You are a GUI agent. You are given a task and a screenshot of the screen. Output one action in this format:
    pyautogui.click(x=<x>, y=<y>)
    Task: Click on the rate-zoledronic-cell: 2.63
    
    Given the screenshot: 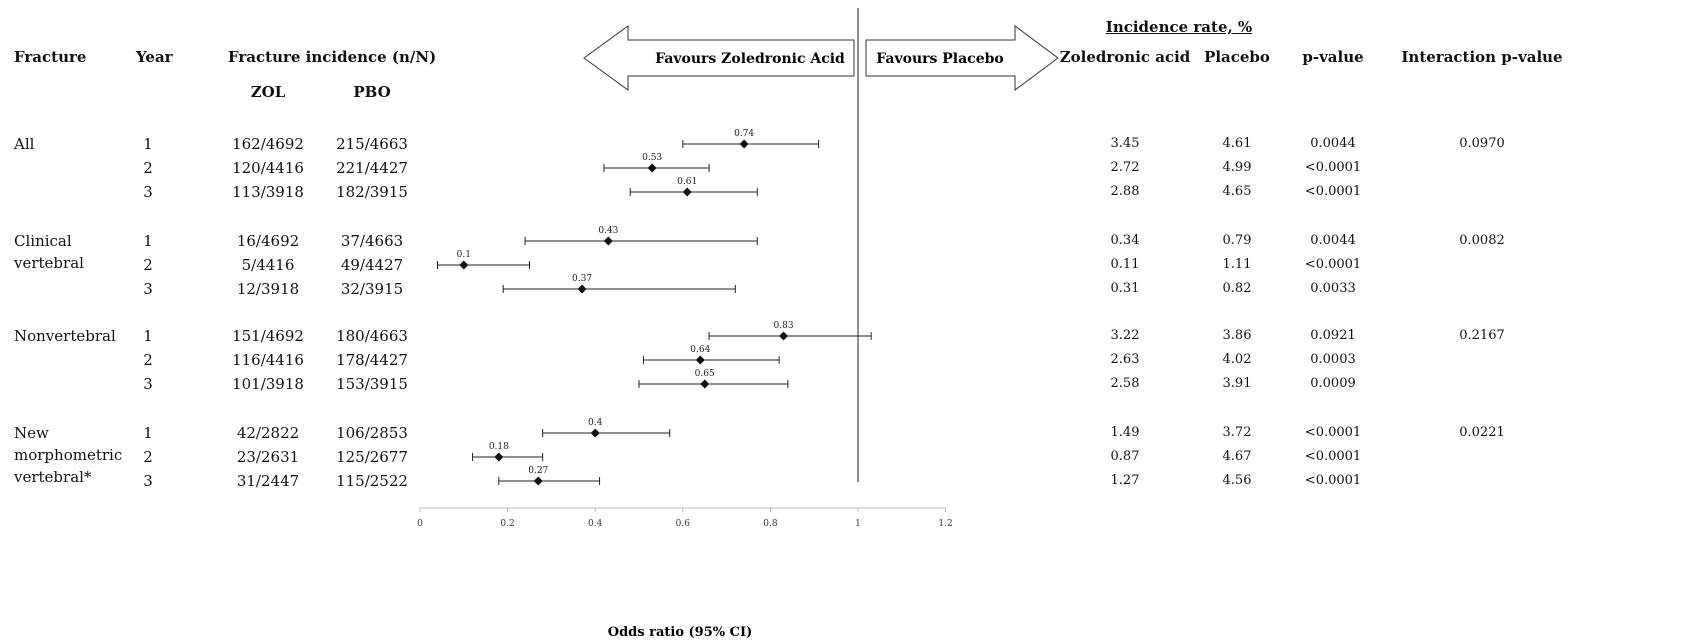 What is the action you would take?
    pyautogui.click(x=1125, y=359)
    